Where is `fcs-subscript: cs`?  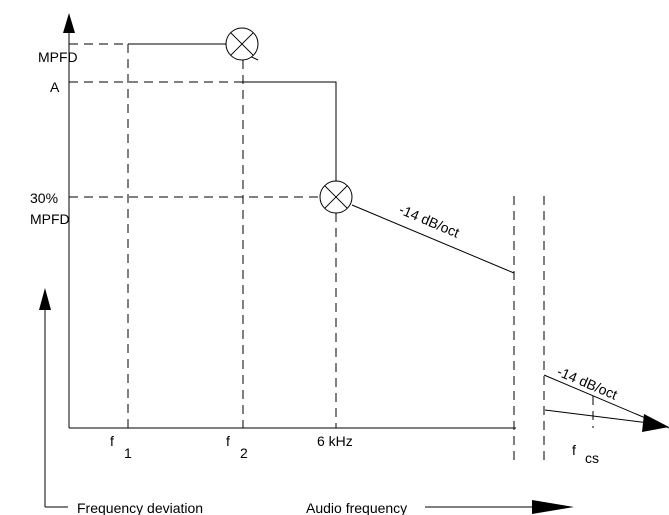
fcs-subscript: cs is located at coordinates (592, 458).